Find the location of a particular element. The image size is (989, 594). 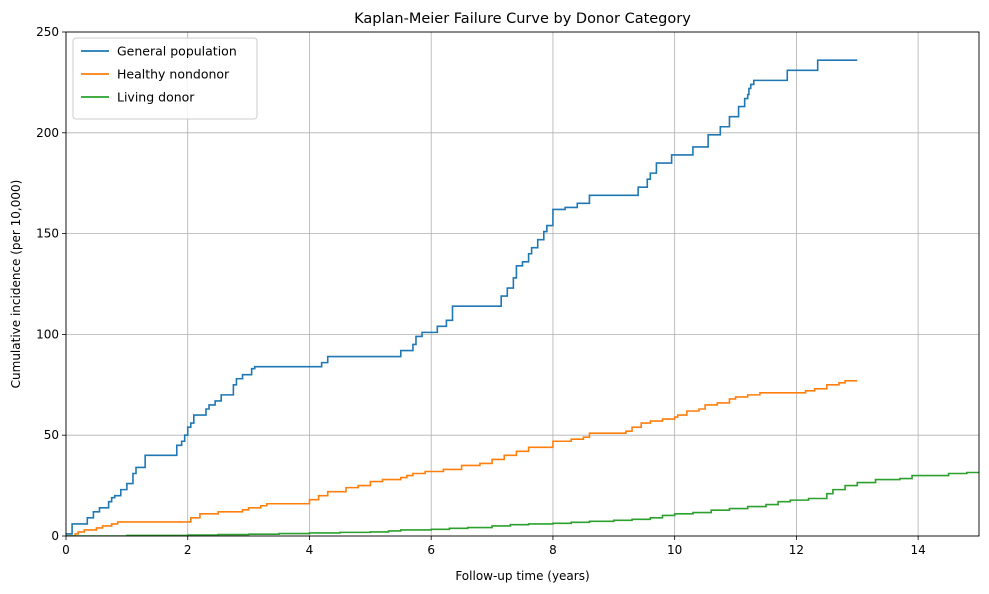

legend-label: Healthy nondonor is located at coordinates (173, 74).